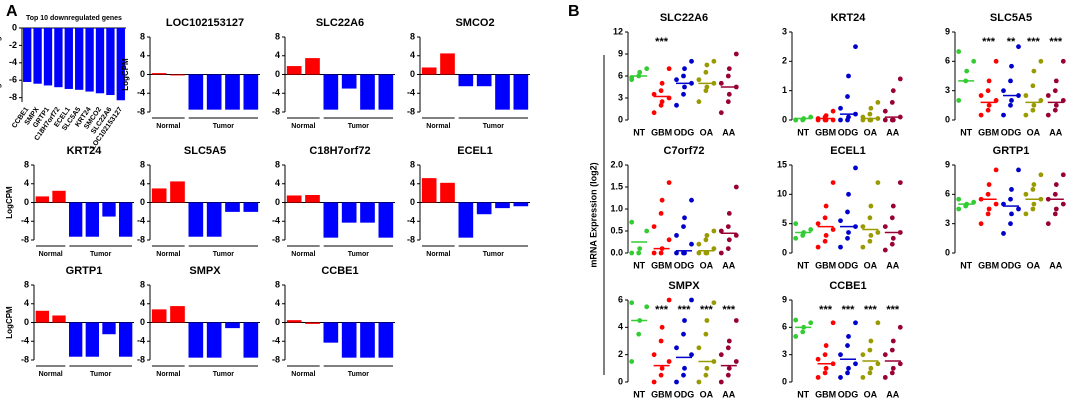 This screenshot has width=1086, height=406. Describe the element at coordinates (339, 271) in the screenshot. I see `chart-title: CCBE1` at that location.